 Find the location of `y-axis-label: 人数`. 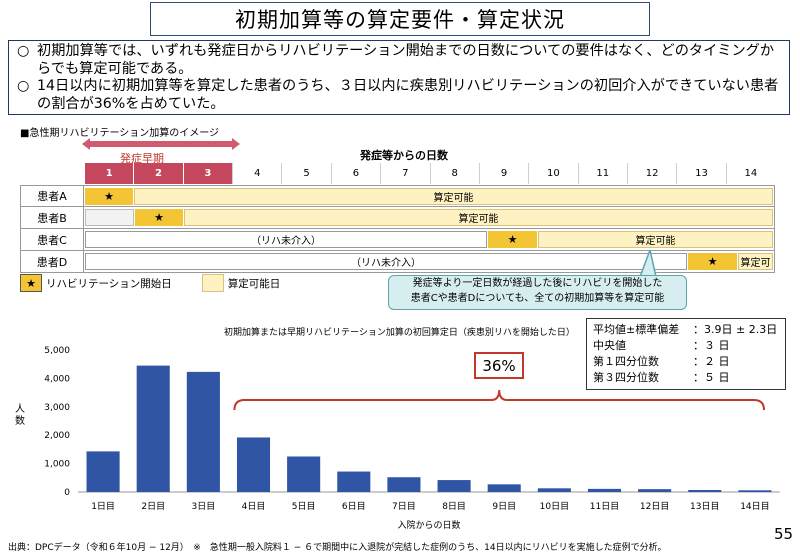

y-axis-label: 人数 is located at coordinates (20, 415).